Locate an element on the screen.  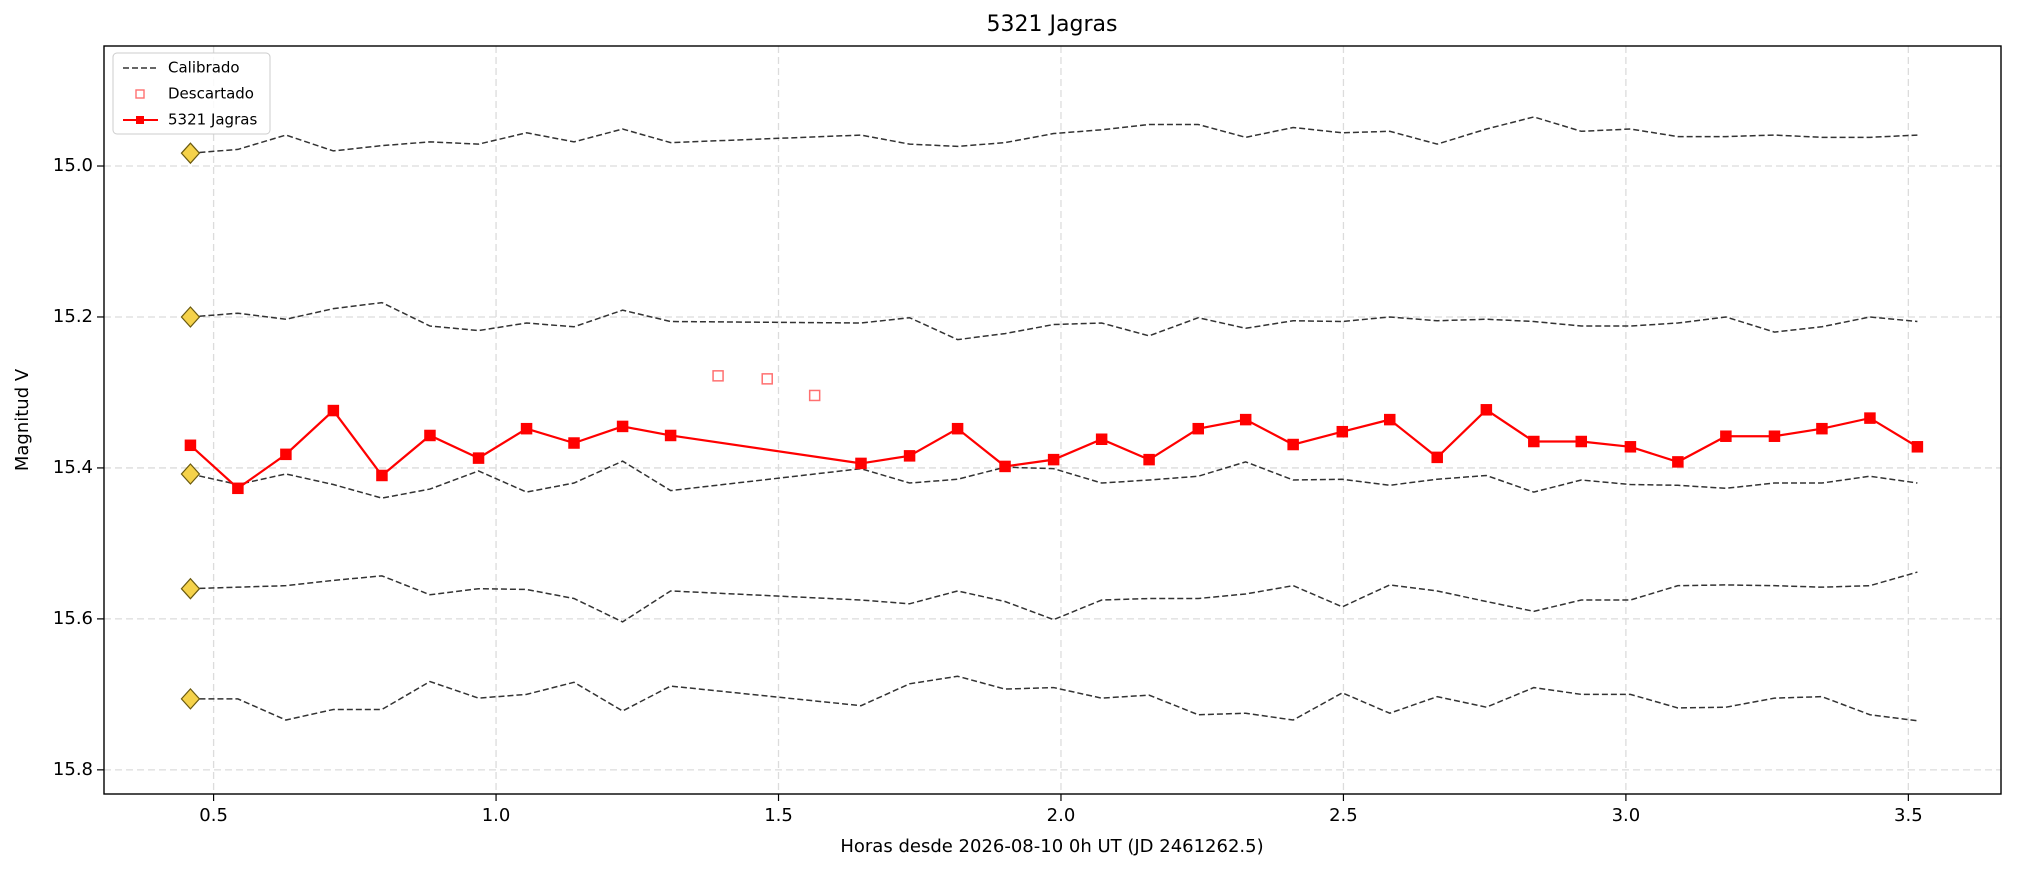
legend-box is located at coordinates (191, 93).